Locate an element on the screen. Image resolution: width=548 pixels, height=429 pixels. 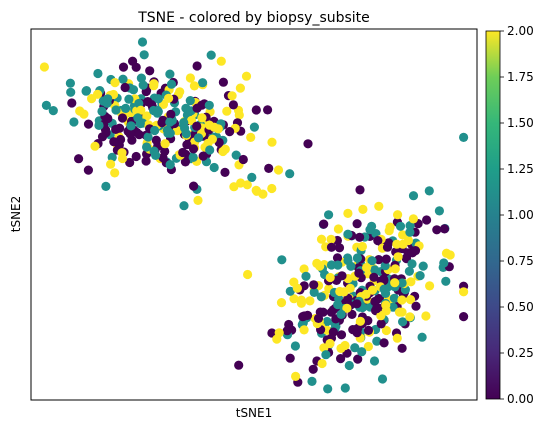
colorbar-tick-label: 1.25 is located at coordinates (520, 169).